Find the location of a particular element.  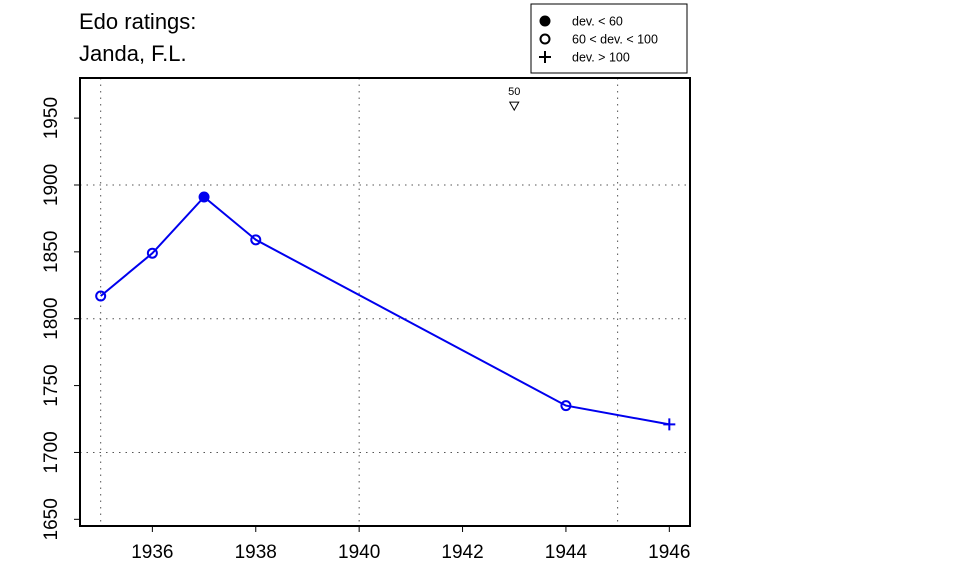

legend: dev. < 60 60 < dev. < 100 dev. > 100 is located at coordinates (609, 38).